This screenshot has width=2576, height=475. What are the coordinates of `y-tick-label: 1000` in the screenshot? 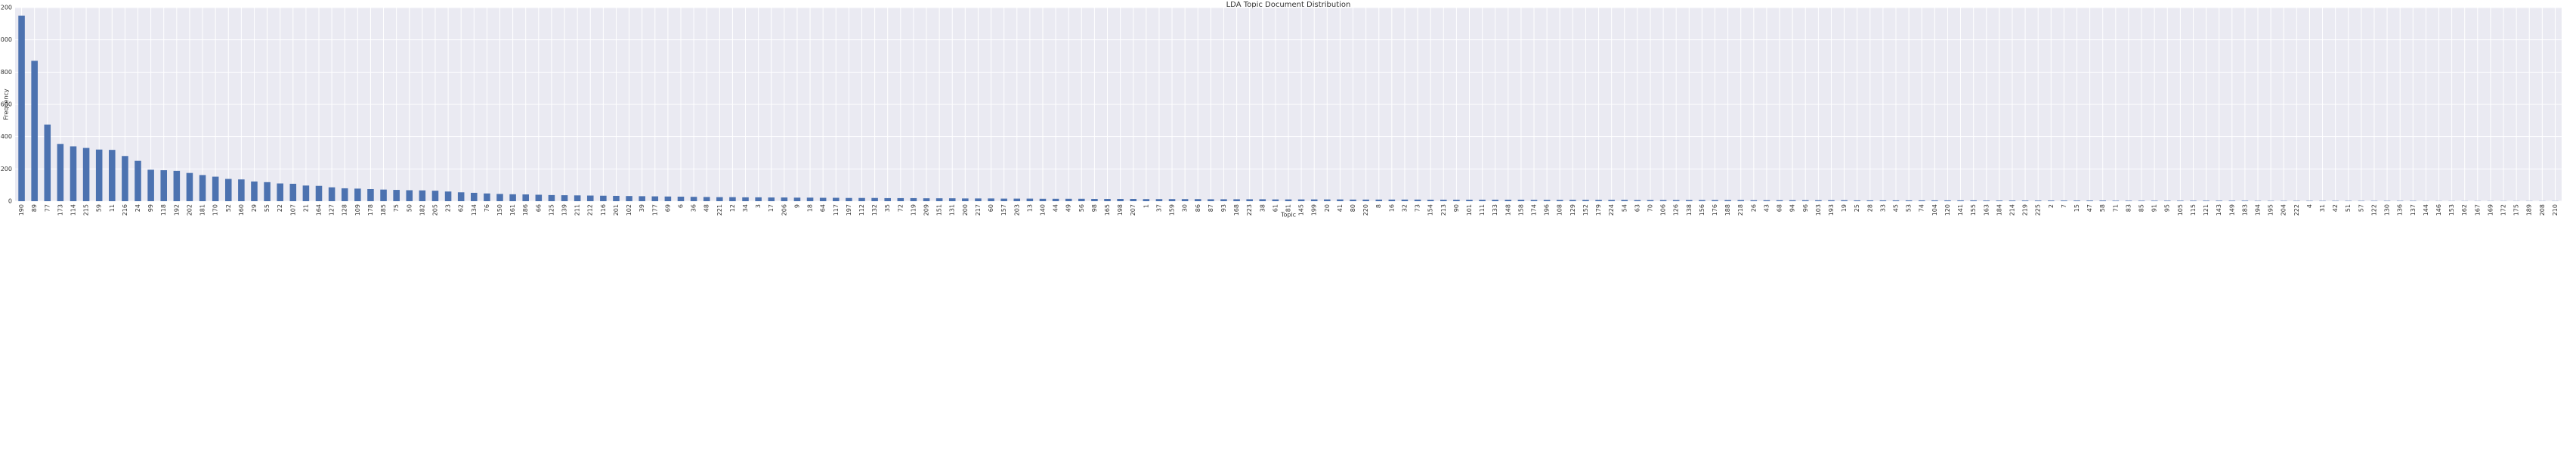 It's located at (6, 39).